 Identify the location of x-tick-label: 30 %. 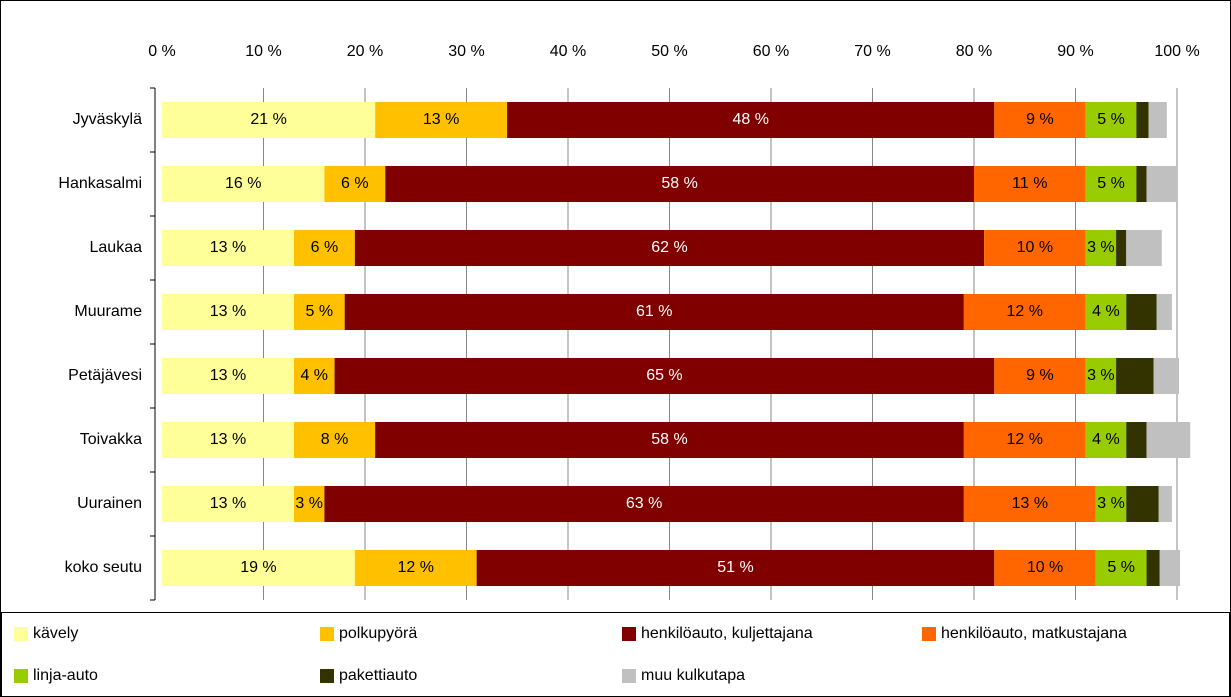
(466, 51).